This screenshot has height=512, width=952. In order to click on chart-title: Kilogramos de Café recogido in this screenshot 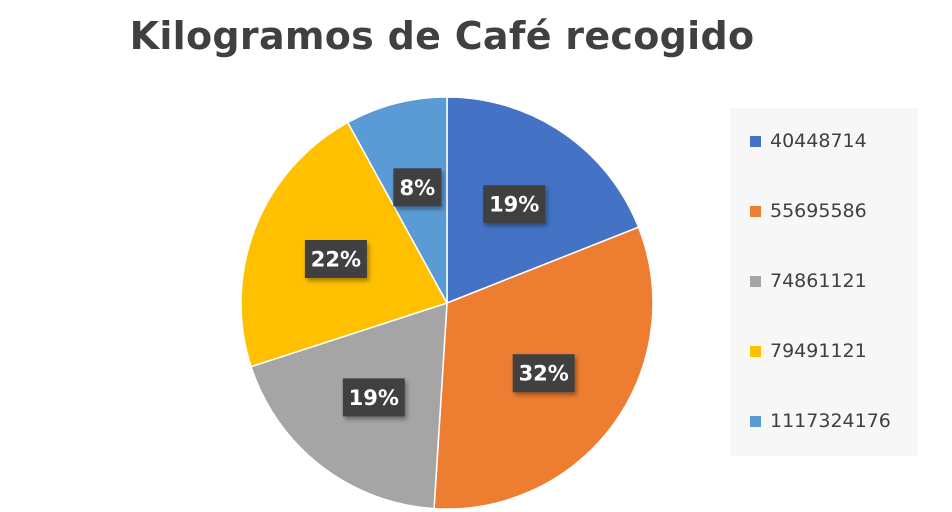, I will do `click(442, 36)`.